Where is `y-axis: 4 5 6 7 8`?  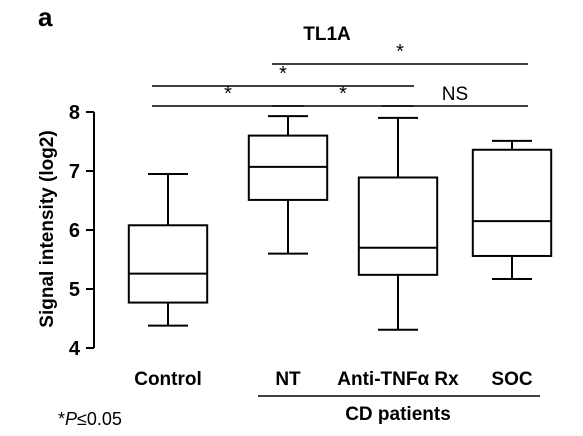 y-axis: 4 5 6 7 8 is located at coordinates (82, 231).